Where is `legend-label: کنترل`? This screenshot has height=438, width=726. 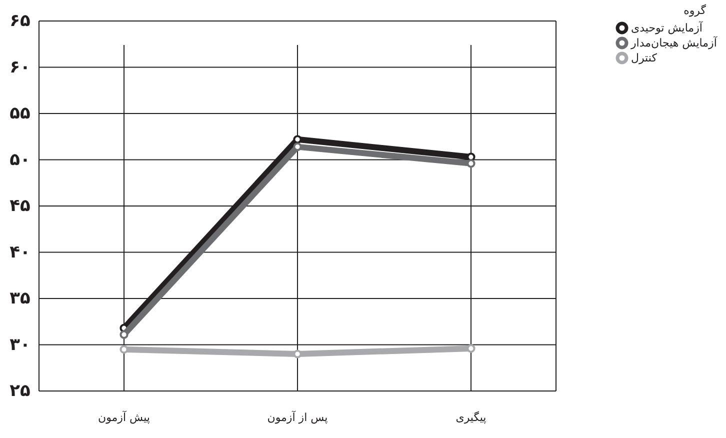 legend-label: کنترل is located at coordinates (644, 58).